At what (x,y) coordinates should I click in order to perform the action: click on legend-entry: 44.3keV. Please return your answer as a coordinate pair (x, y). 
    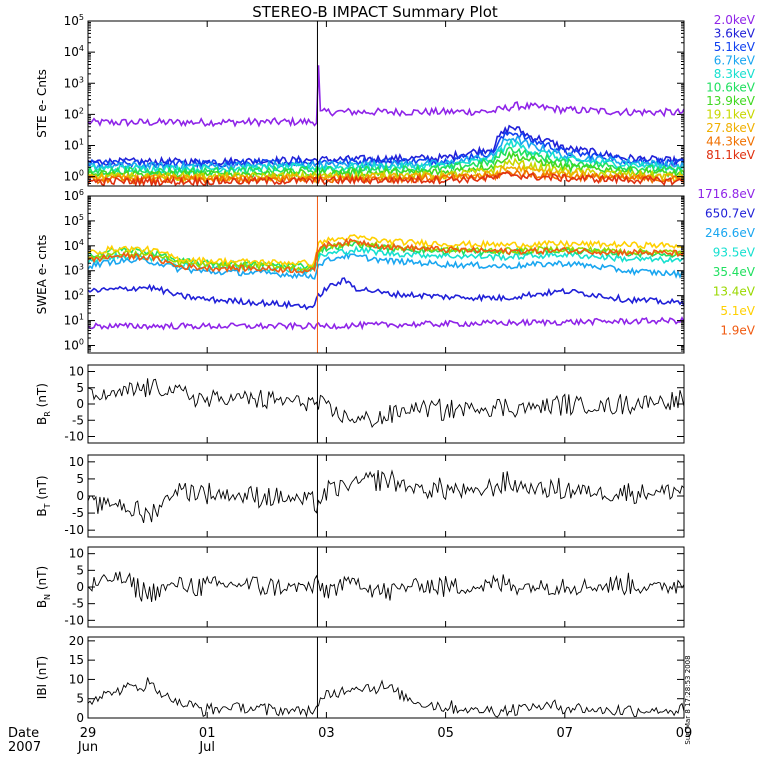
    Looking at the image, I should click on (731, 142).